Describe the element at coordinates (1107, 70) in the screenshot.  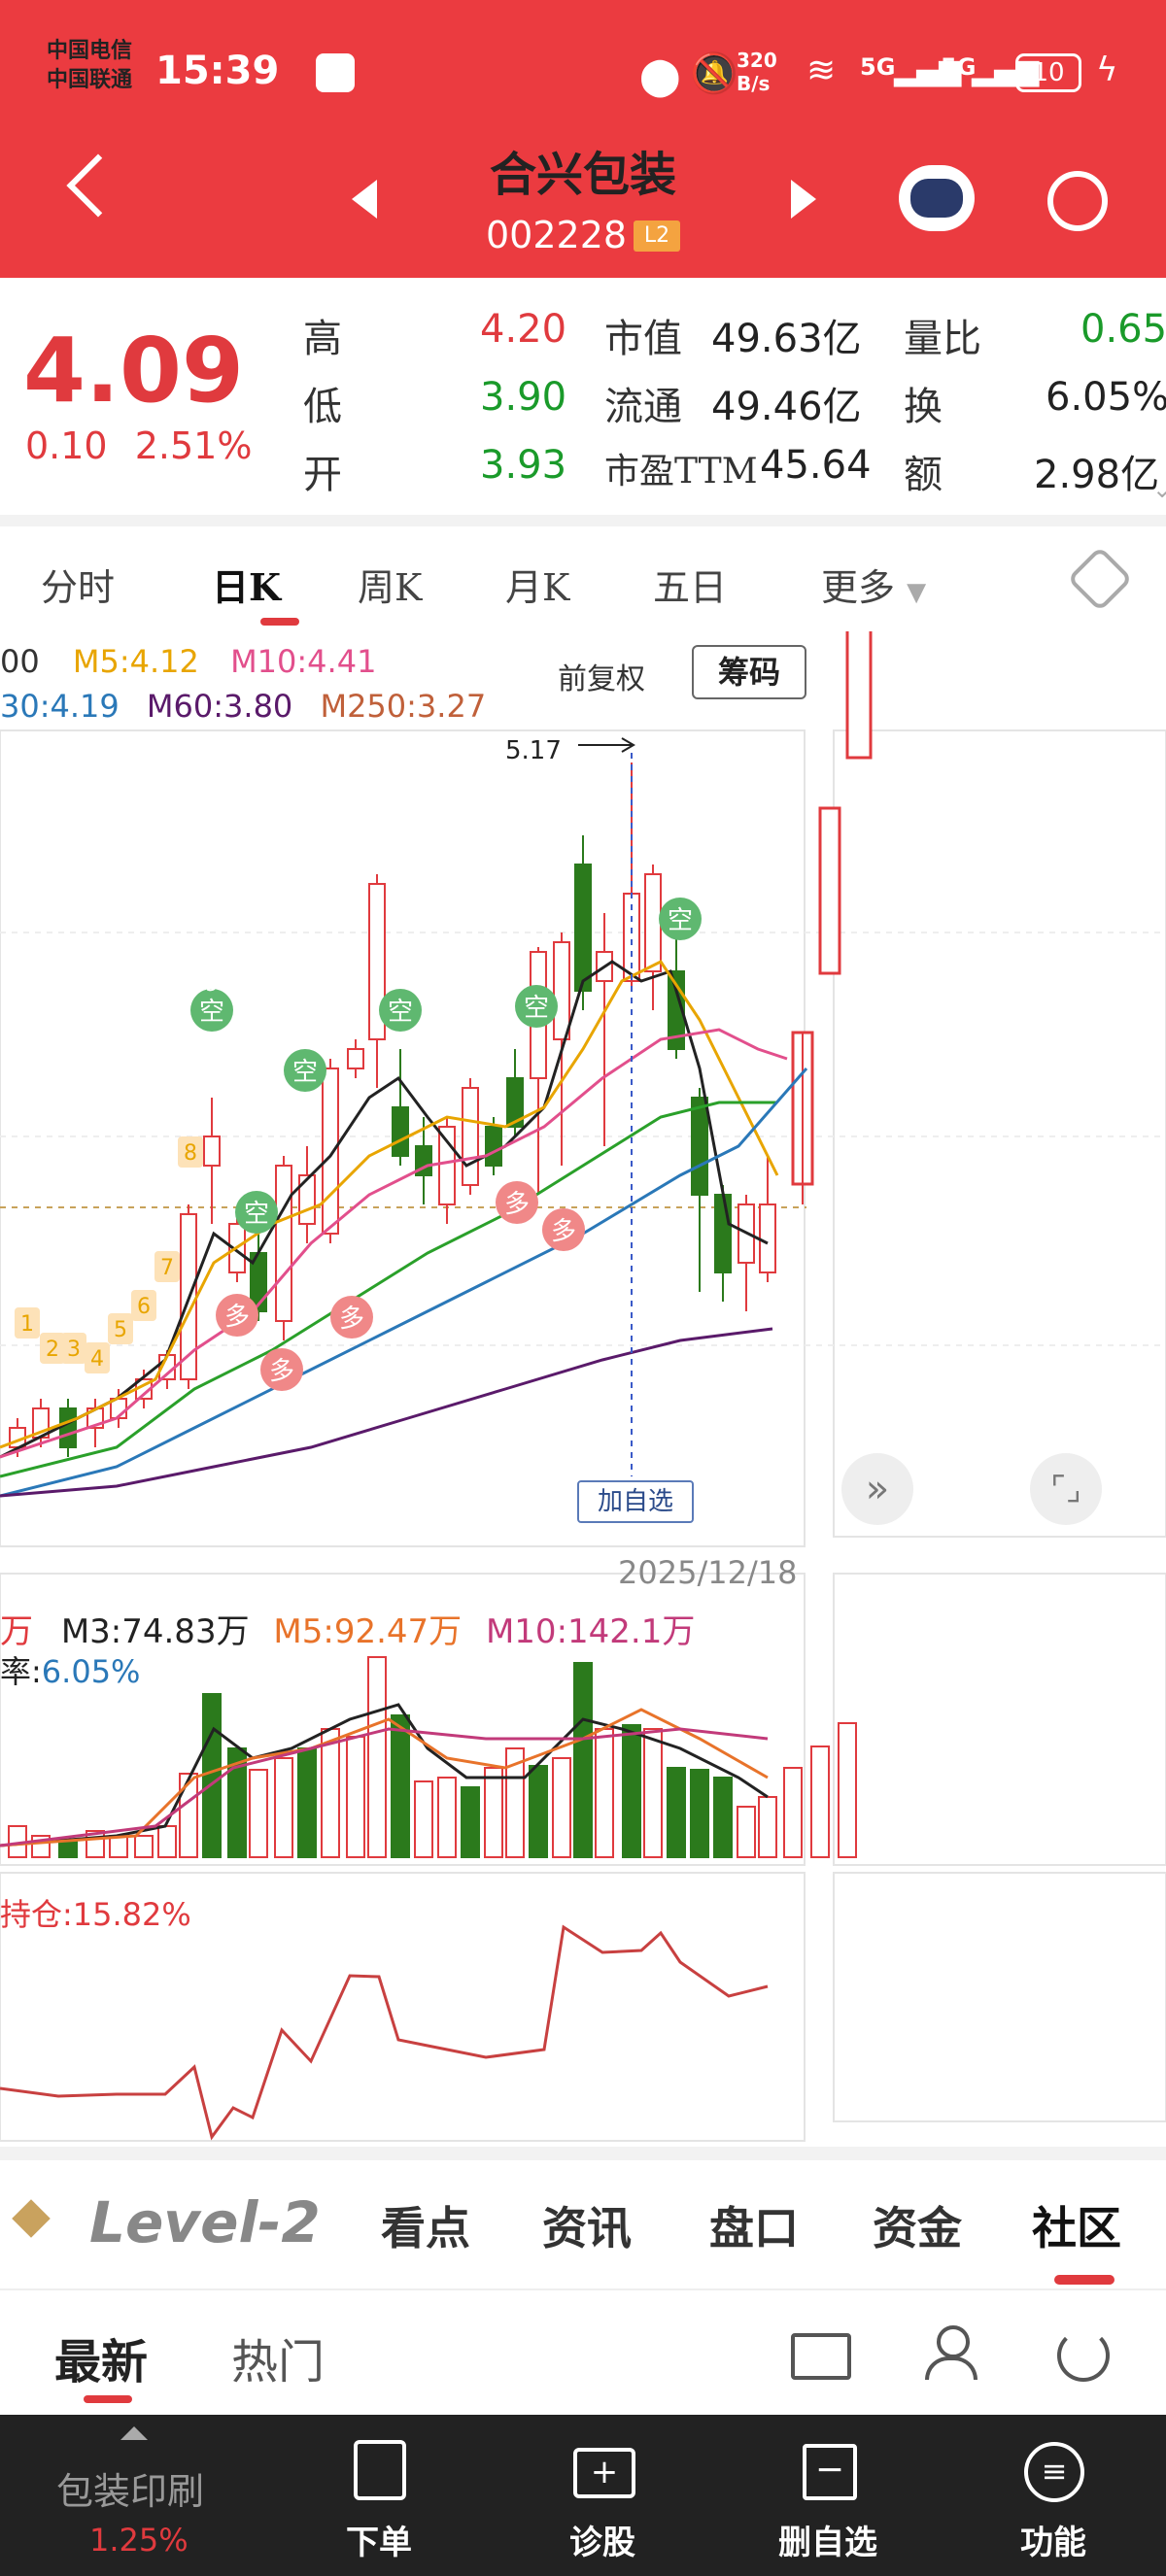
I see `charging-icon: ϟ` at that location.